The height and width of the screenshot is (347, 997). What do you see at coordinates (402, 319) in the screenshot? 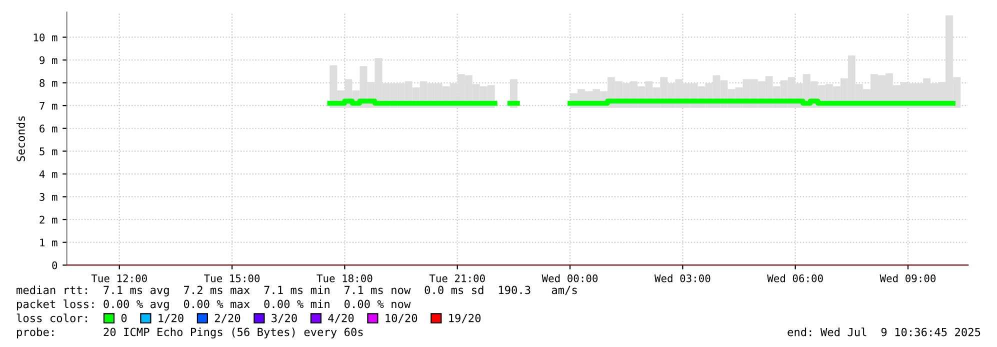
I see `legend-label: 10/20` at bounding box center [402, 319].